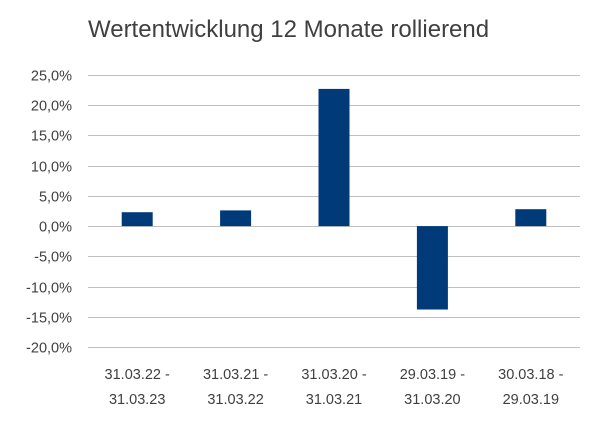  Describe the element at coordinates (51, 168) in the screenshot. I see `y-tick-label: 10,0%` at that location.